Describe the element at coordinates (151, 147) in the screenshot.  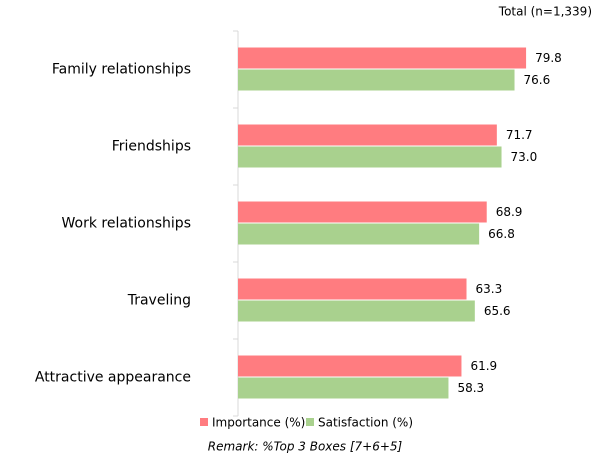
I see `category-label: Friendships` at that location.